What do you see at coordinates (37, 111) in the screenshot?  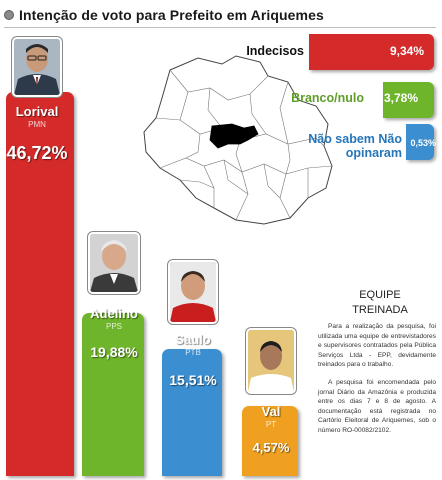 I see `candidate-name-lorival: Lorival` at bounding box center [37, 111].